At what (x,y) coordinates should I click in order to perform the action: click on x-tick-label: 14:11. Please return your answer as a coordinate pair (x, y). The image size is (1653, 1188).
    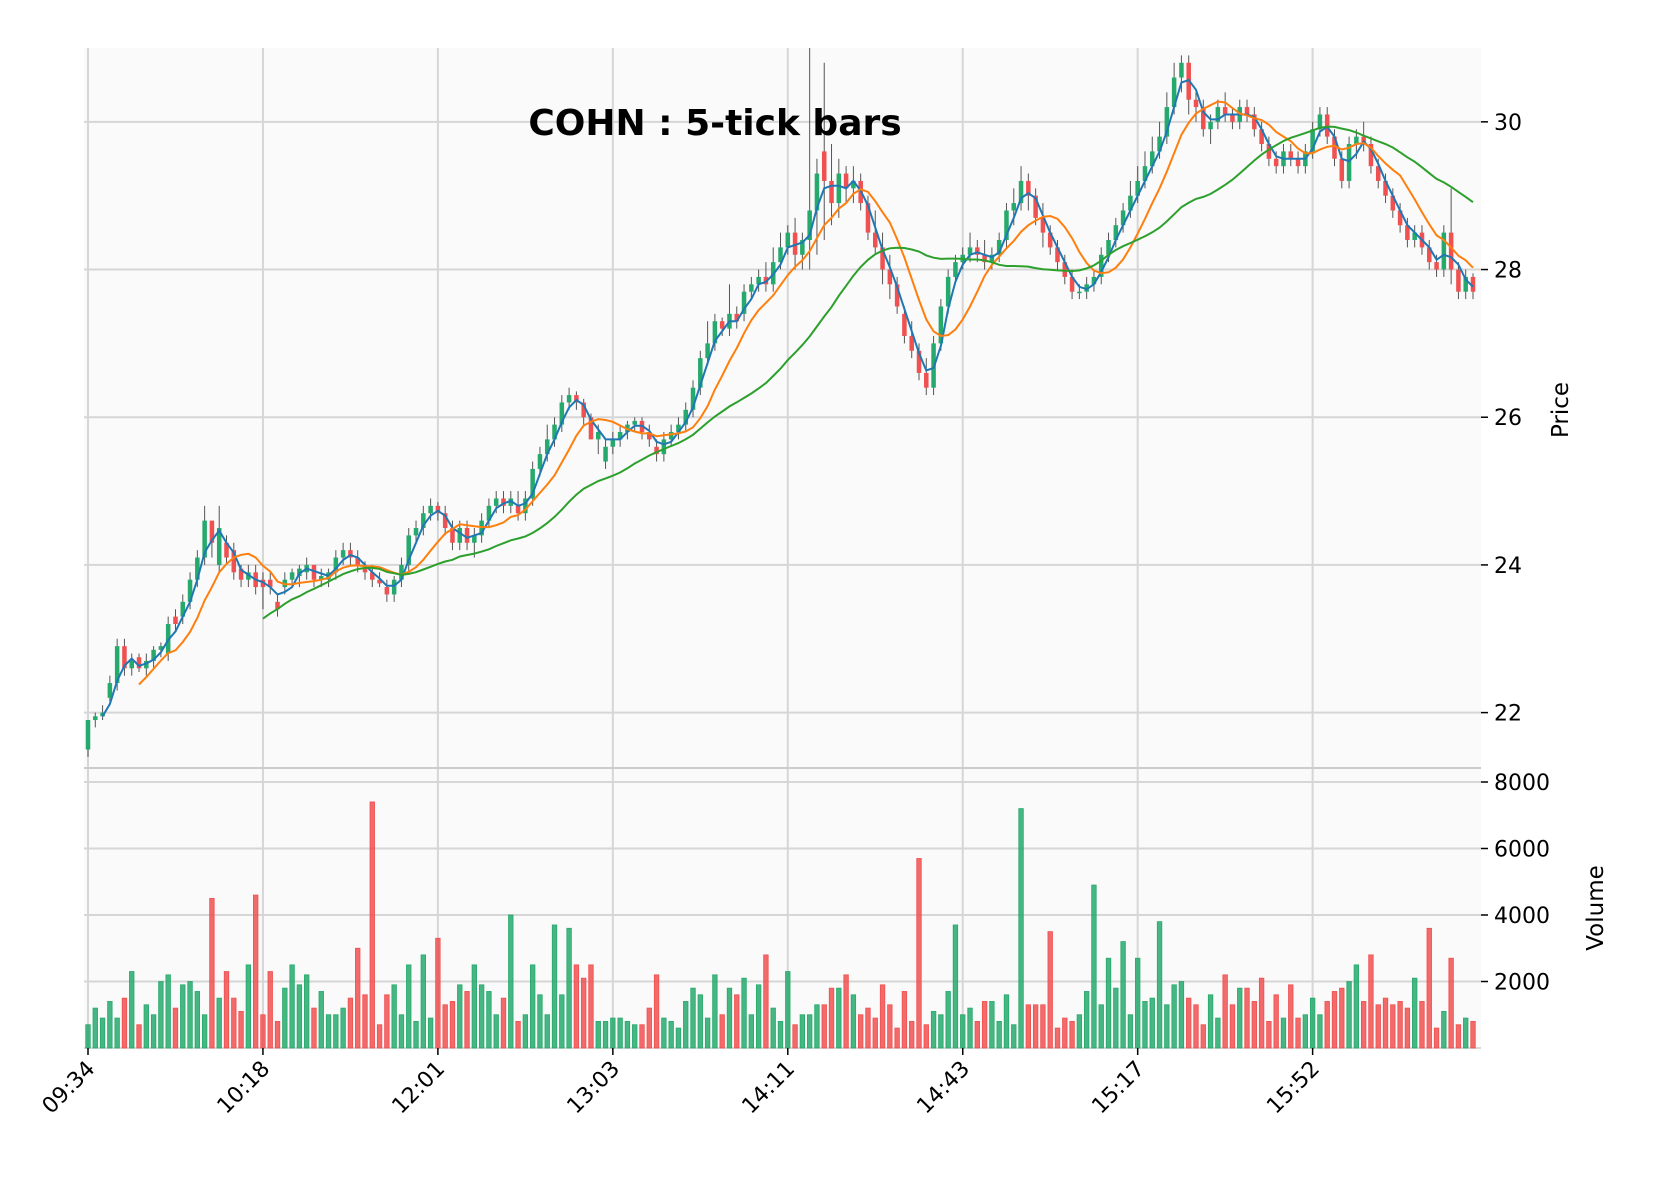
    Looking at the image, I should click on (769, 1088).